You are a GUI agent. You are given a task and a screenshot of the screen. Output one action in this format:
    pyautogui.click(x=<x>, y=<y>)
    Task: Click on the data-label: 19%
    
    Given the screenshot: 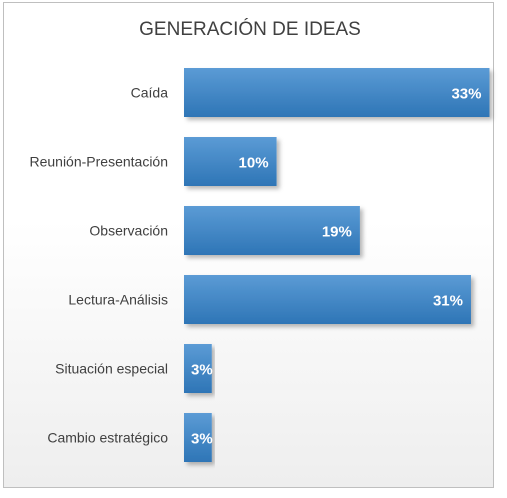 What is the action you would take?
    pyautogui.click(x=337, y=232)
    